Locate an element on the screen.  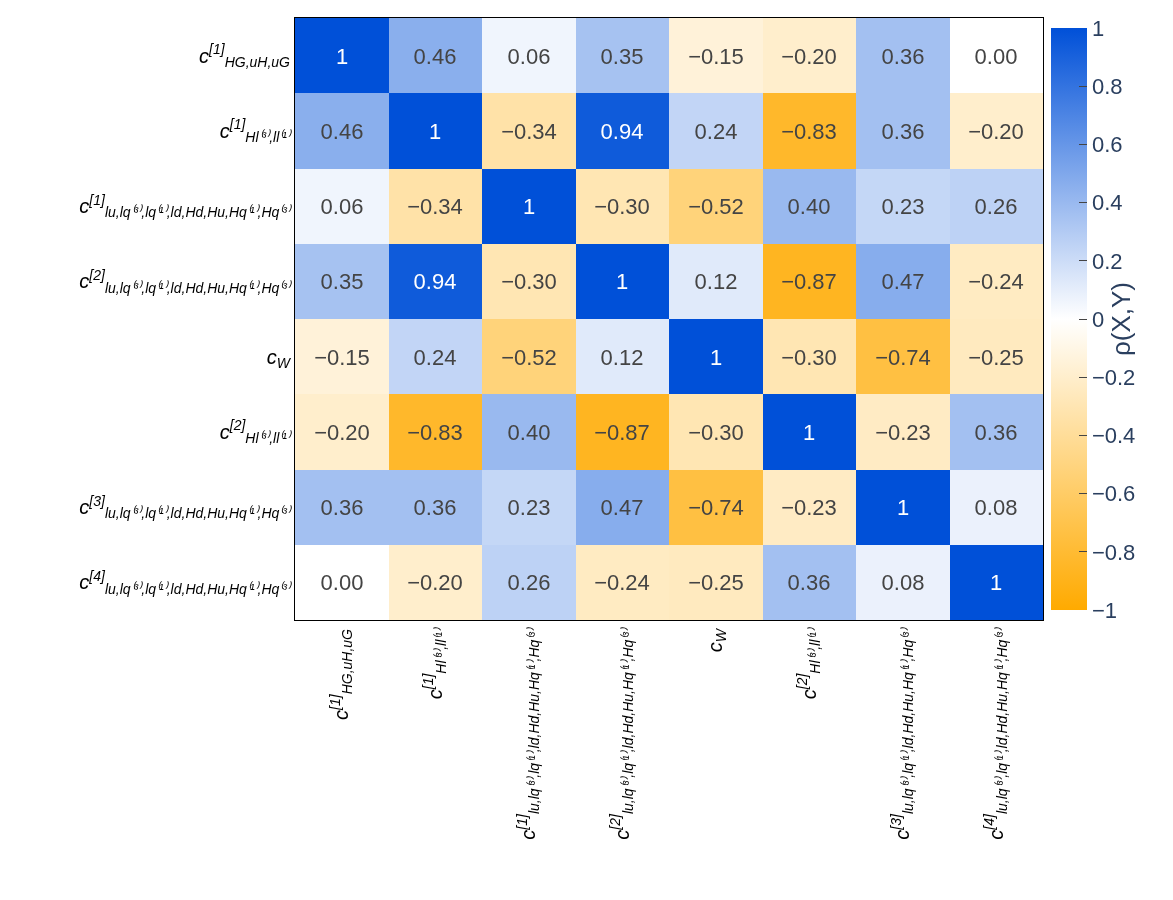
color-bar-label: 0.4 is located at coordinates (1107, 203).